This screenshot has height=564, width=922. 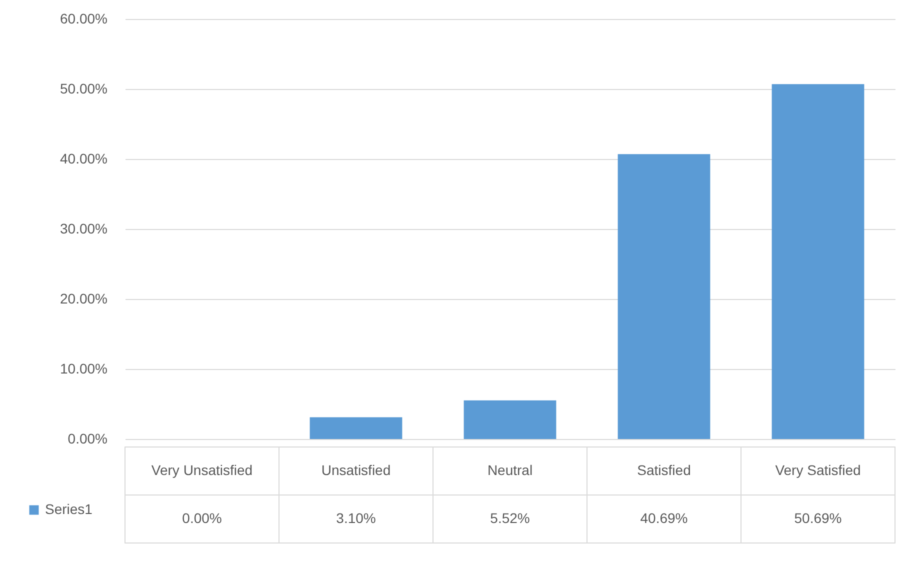 I want to click on data-label: 40.69%, so click(x=664, y=518).